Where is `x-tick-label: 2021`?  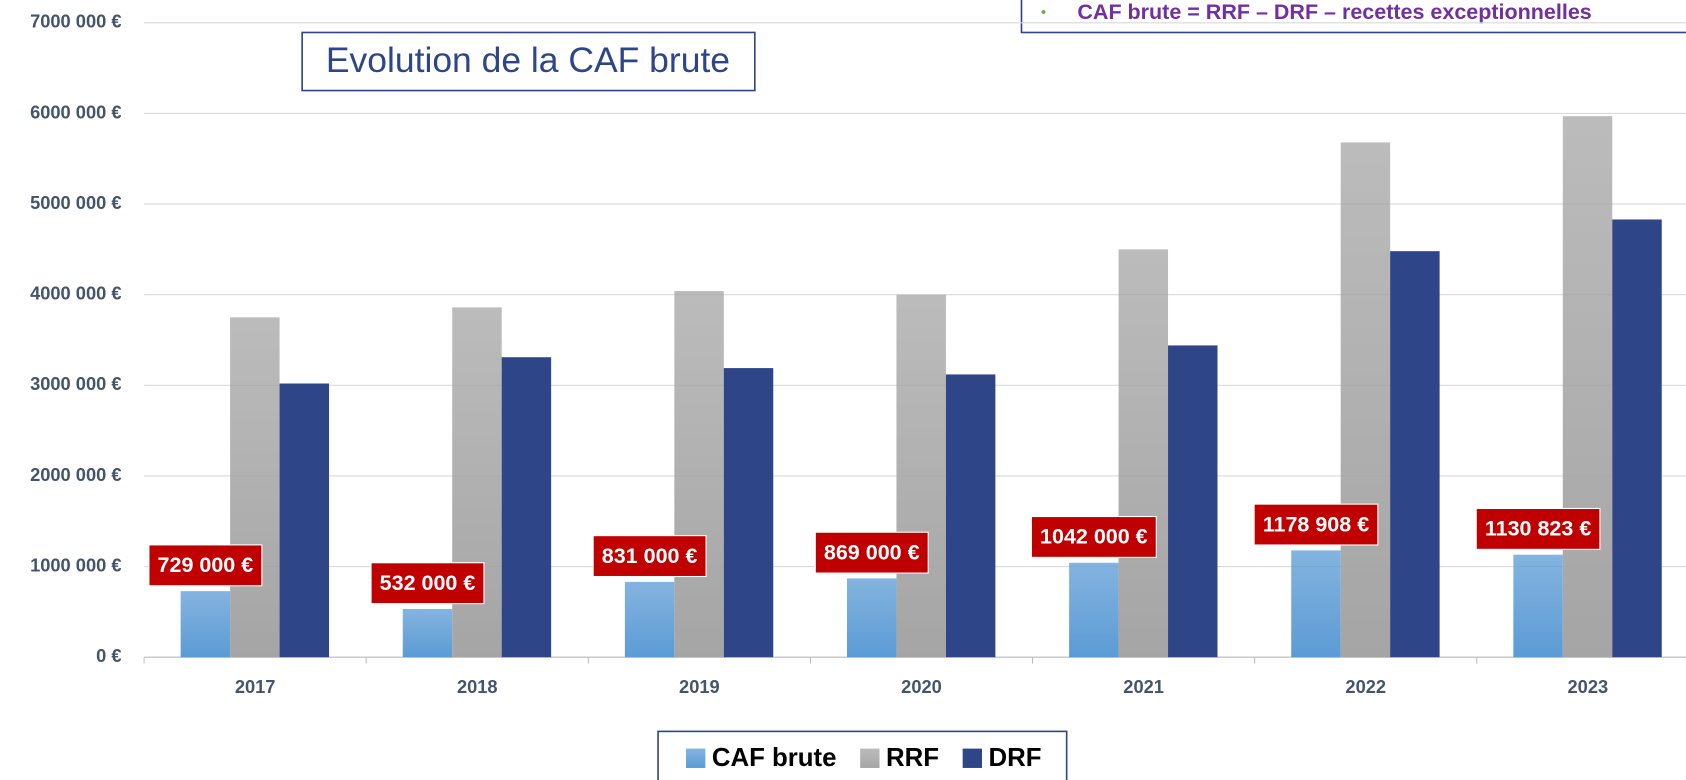 x-tick-label: 2021 is located at coordinates (1143, 686).